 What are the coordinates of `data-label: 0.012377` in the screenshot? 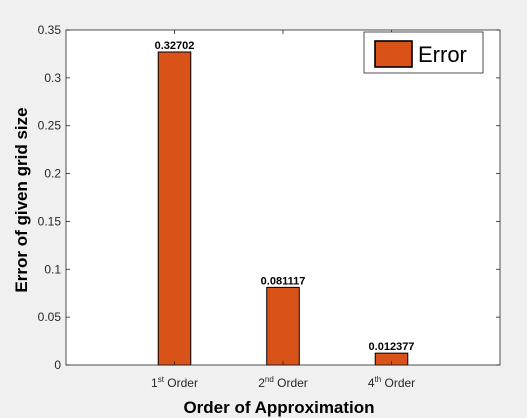 It's located at (392, 347).